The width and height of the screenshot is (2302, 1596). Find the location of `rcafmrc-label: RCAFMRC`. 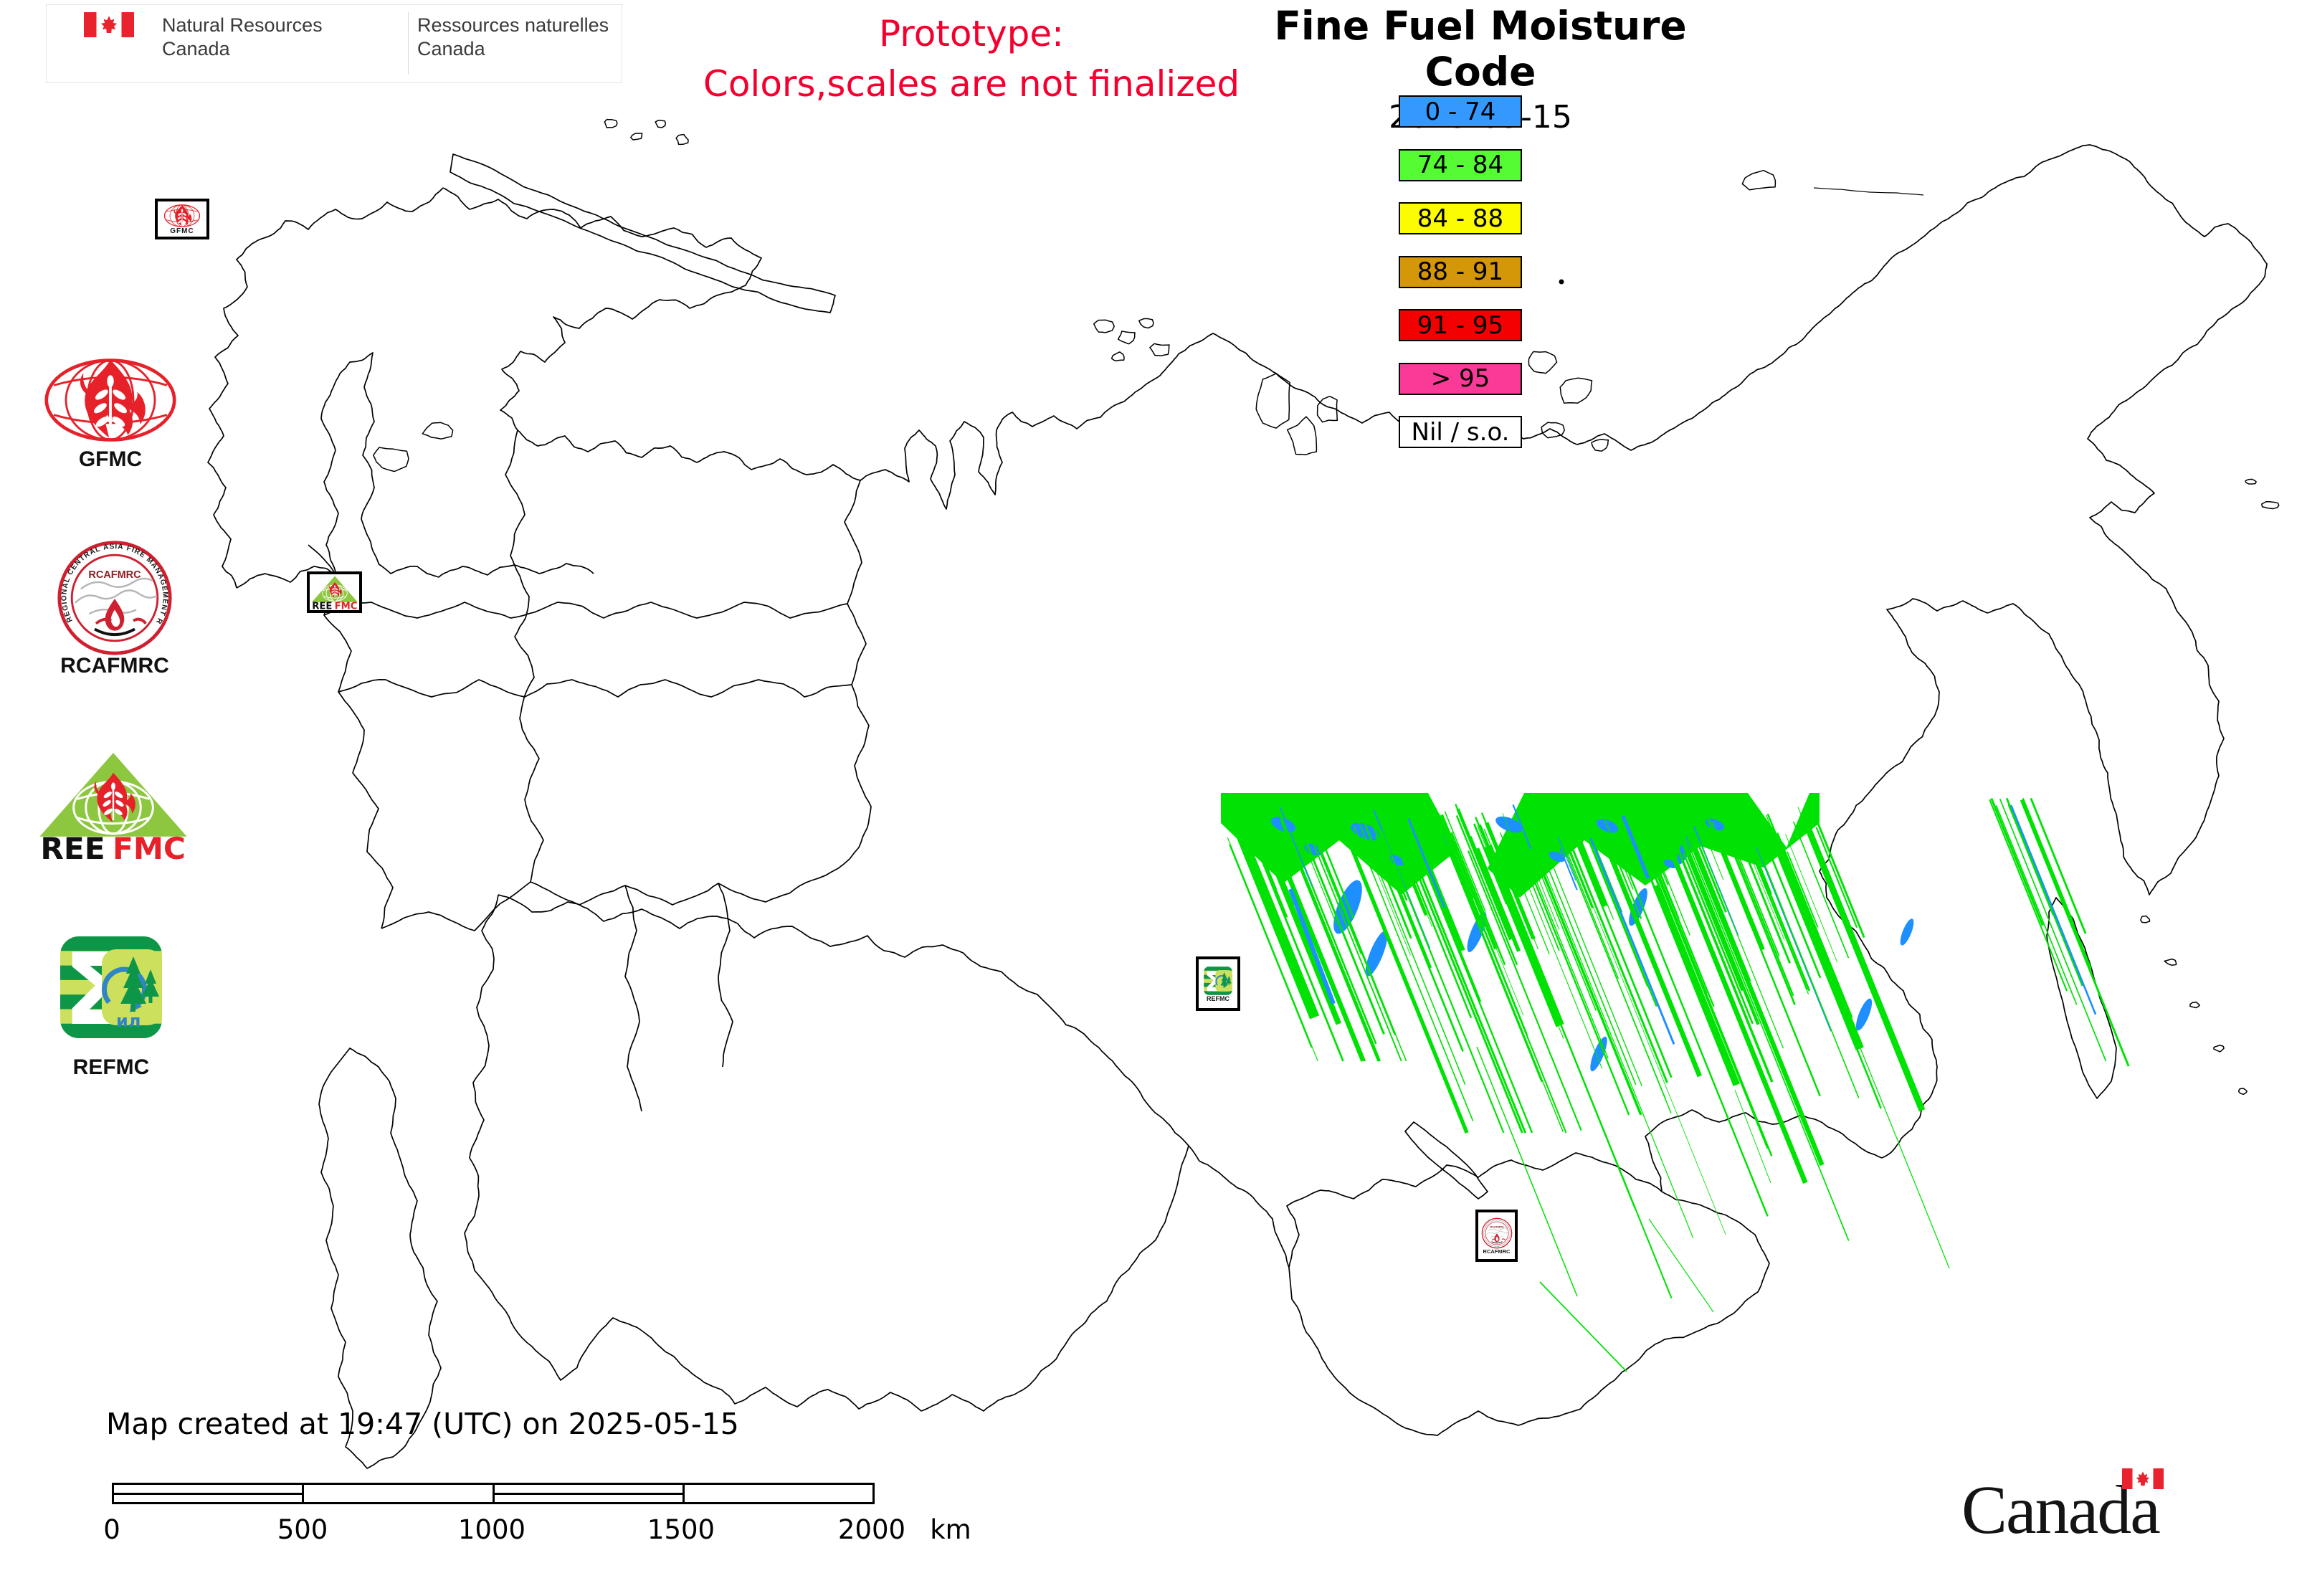

rcafmrc-label: RCAFMRC is located at coordinates (114, 666).